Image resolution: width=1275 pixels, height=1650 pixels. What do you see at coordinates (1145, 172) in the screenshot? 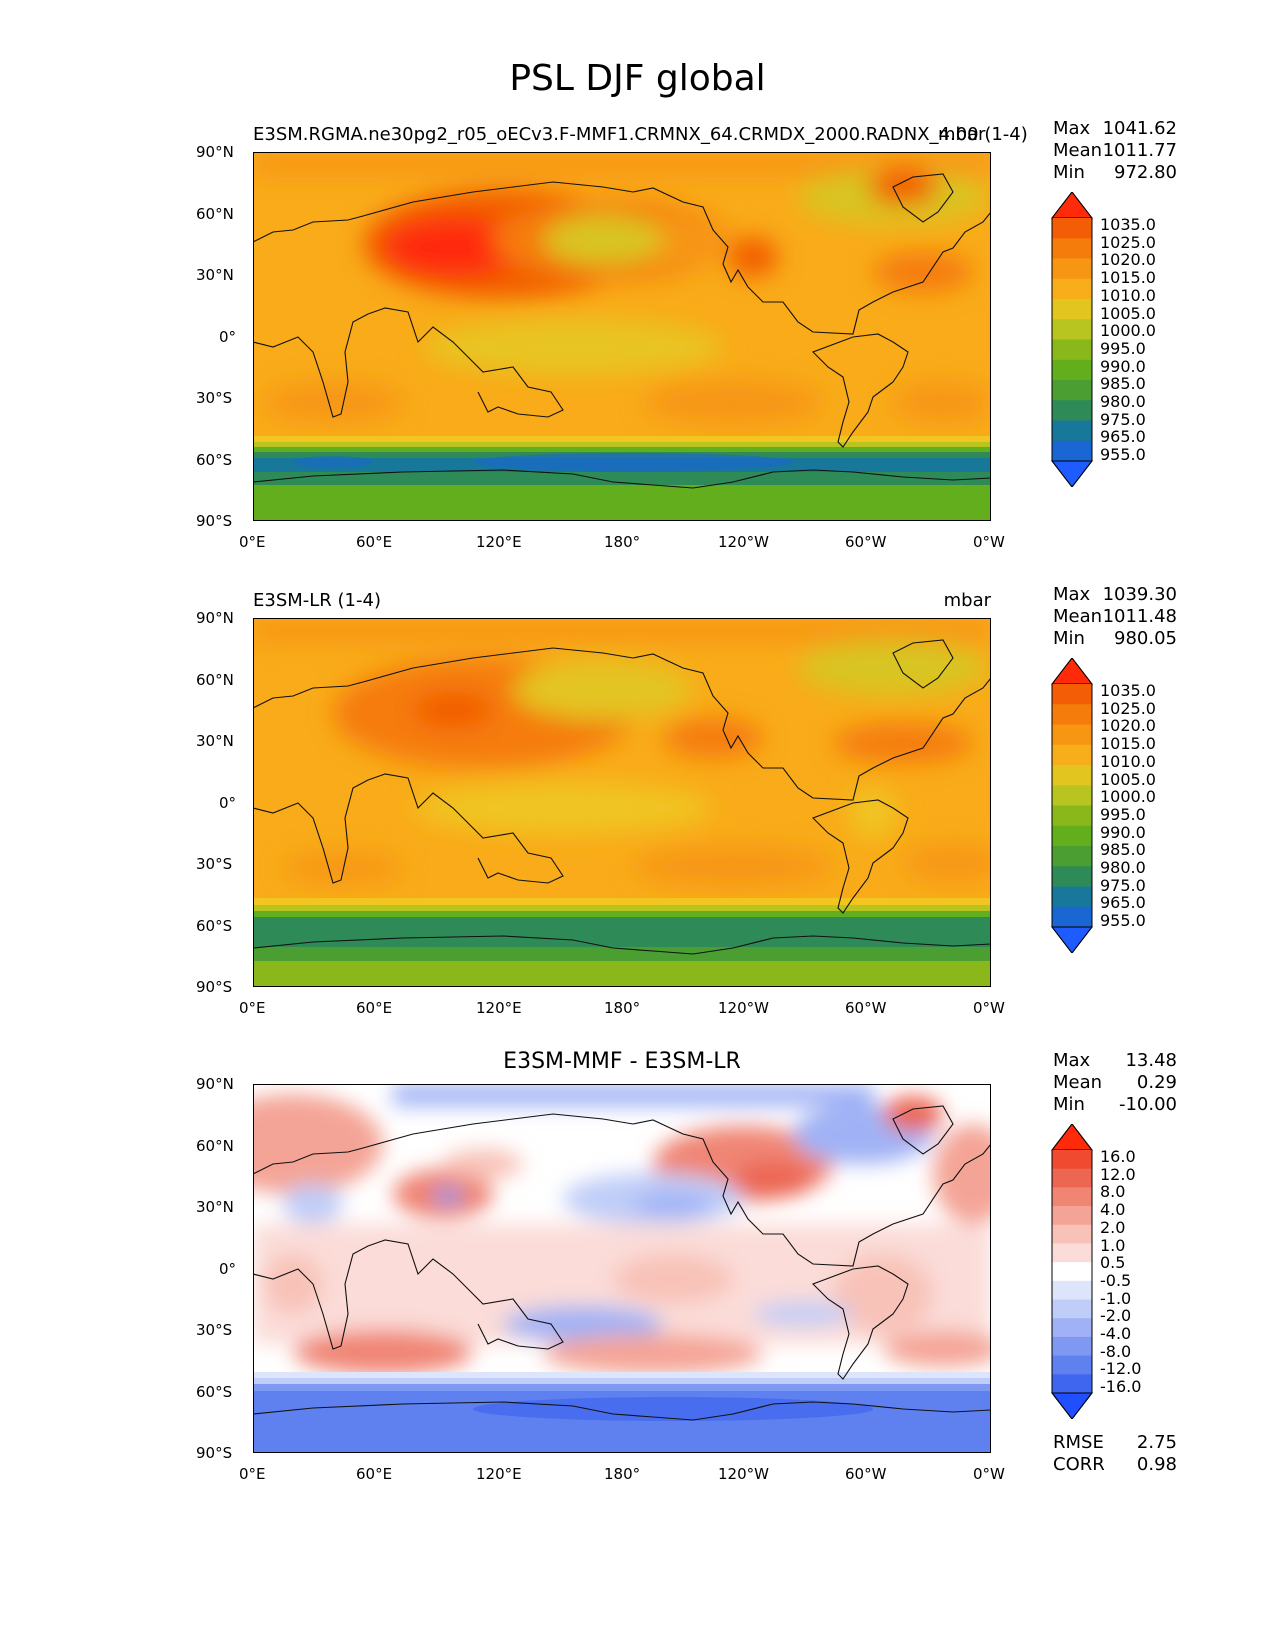
I see `panel1-stat-min: 972.80` at bounding box center [1145, 172].